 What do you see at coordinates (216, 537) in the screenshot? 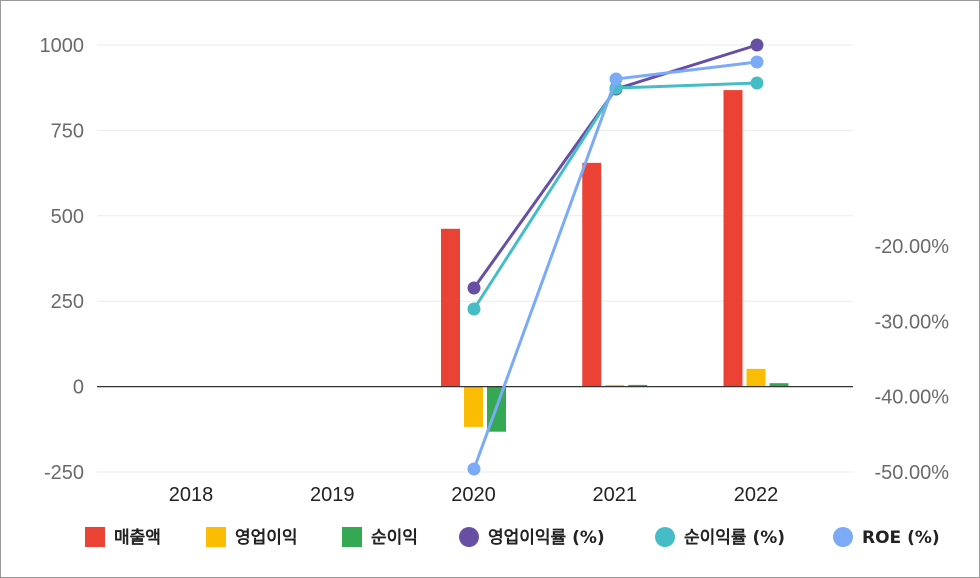
I see `legend-swatch-영업이익` at bounding box center [216, 537].